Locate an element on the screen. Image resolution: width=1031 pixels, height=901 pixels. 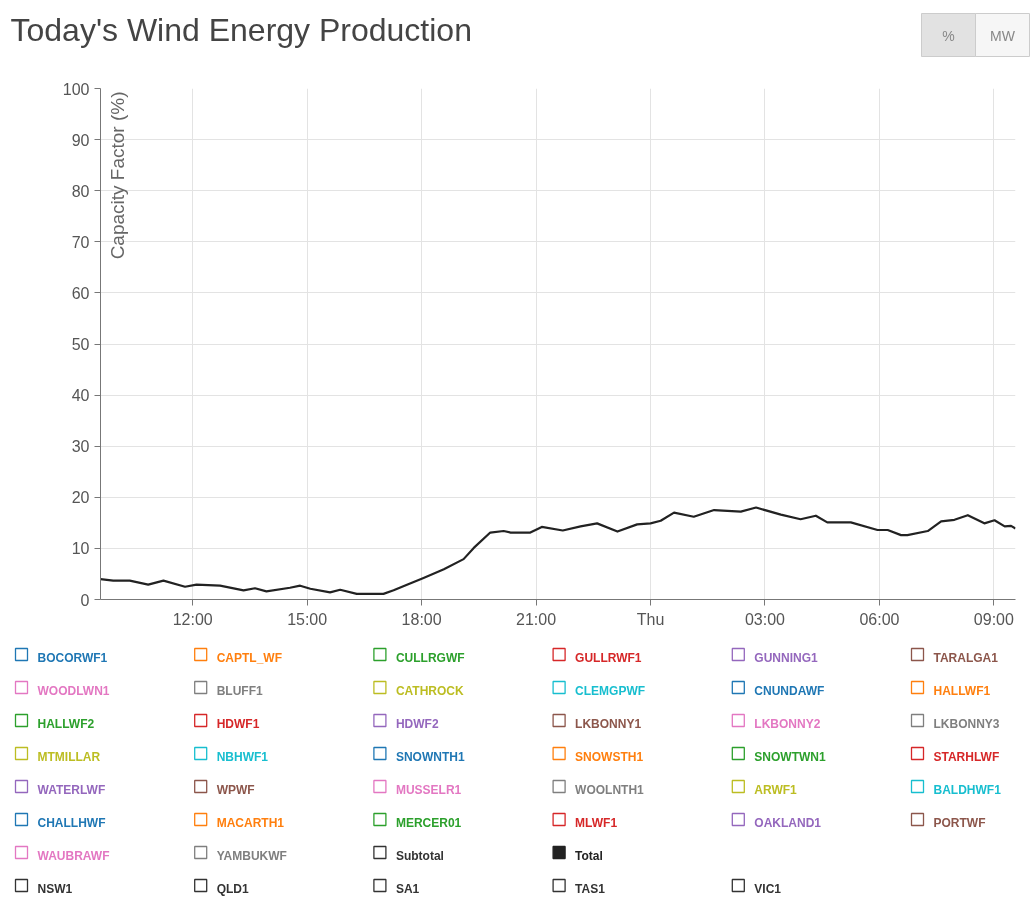
x-tick-label: 15:00 is located at coordinates (307, 619).